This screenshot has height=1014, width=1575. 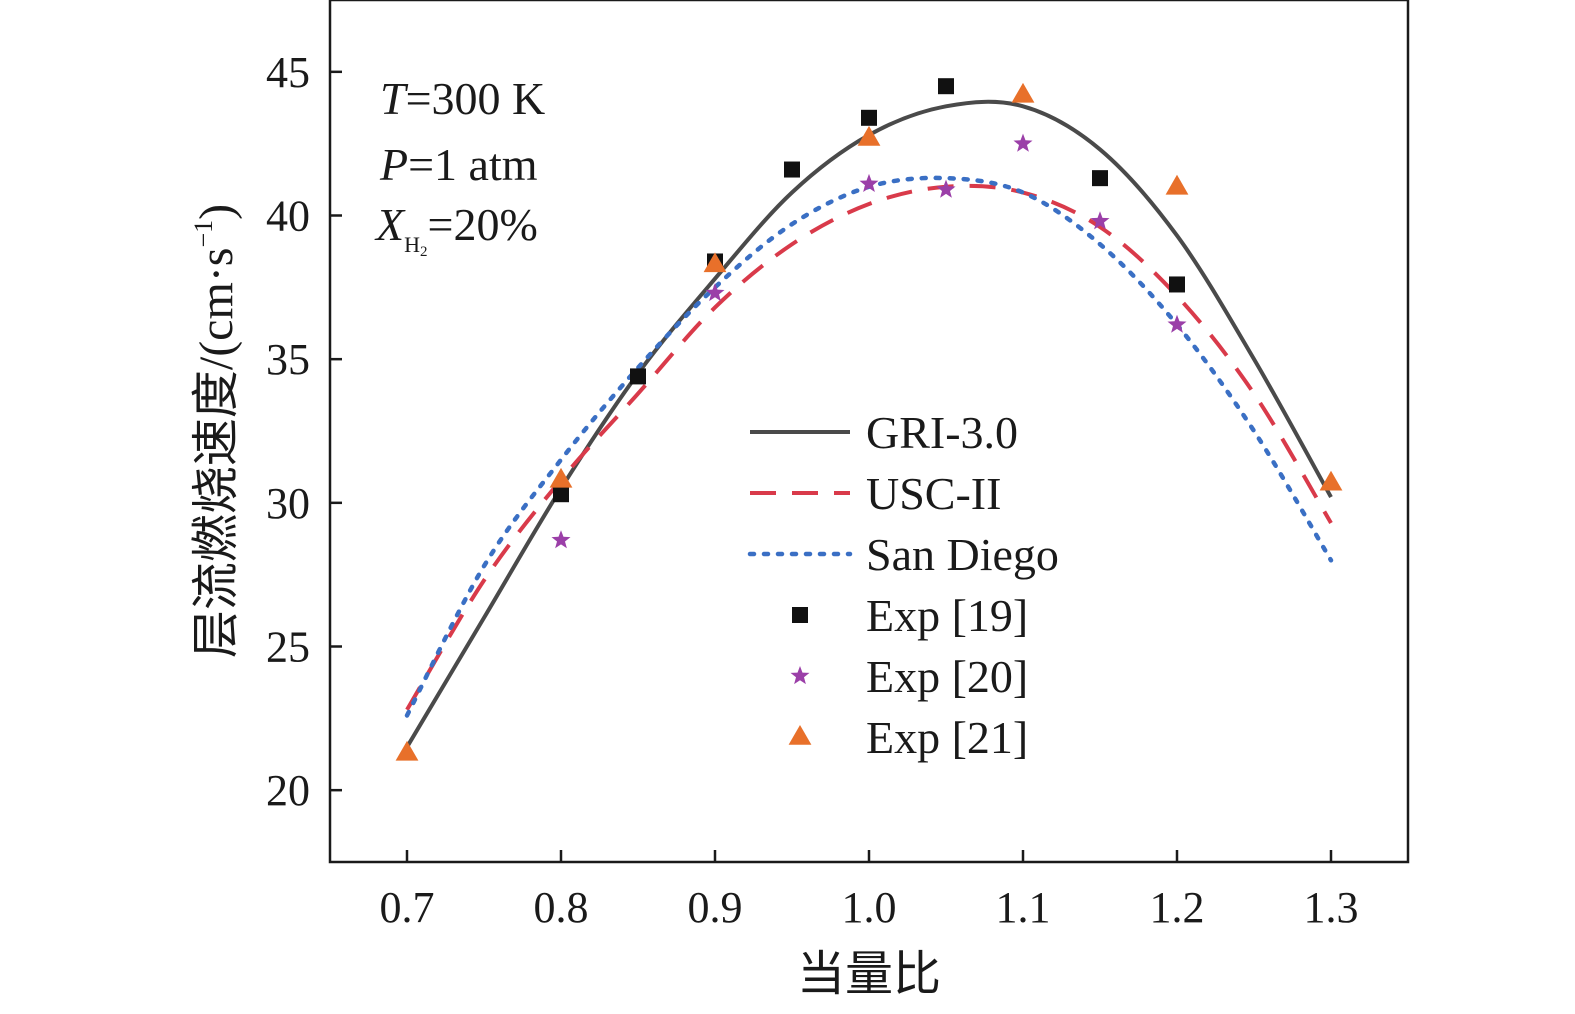 I want to click on y-axis-title: 层流燃烧速度/(cm·s−1), so click(x=216, y=431).